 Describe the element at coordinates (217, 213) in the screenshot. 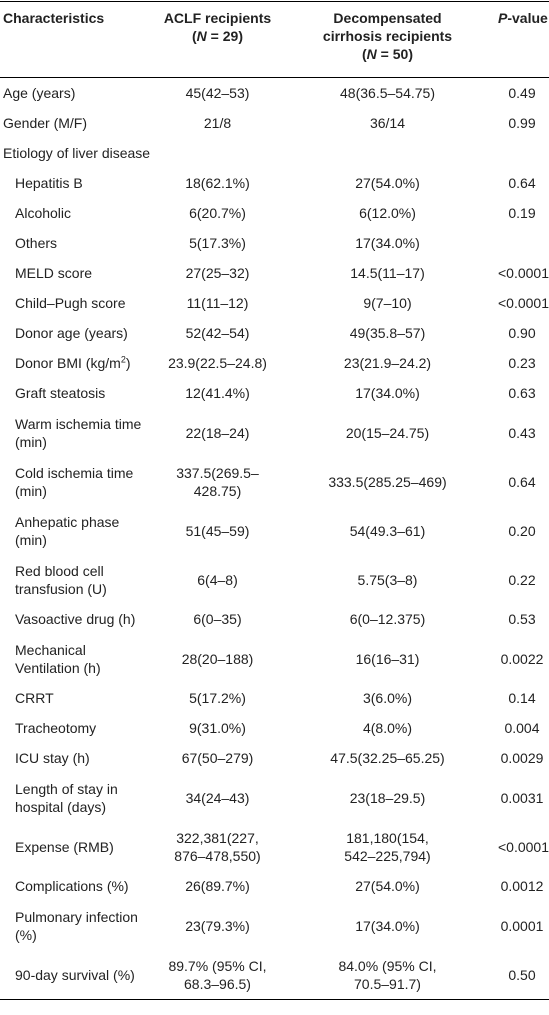

I see `cell-line: 6(20.7%)` at that location.